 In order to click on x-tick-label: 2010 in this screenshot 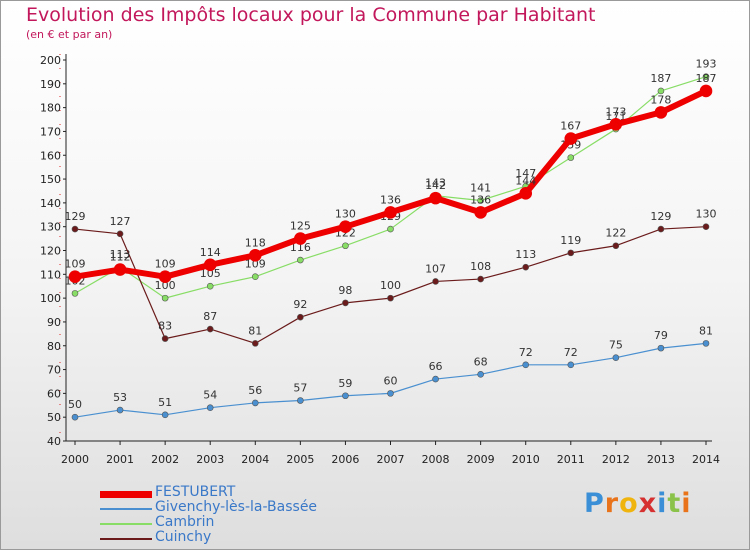, I will do `click(526, 459)`.